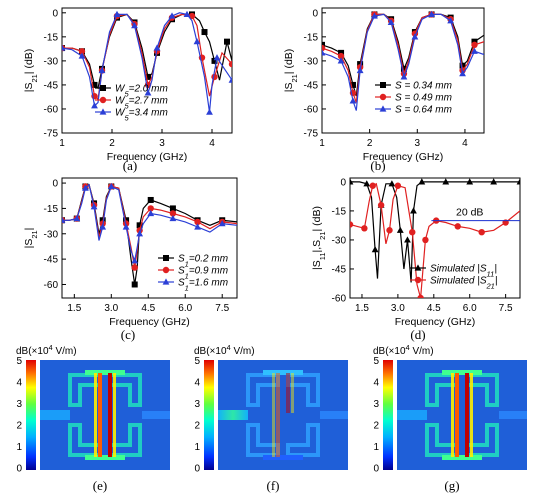 This screenshot has height=500, width=550. Describe the element at coordinates (233, 415) in the screenshot. I see `input-feed` at that location.